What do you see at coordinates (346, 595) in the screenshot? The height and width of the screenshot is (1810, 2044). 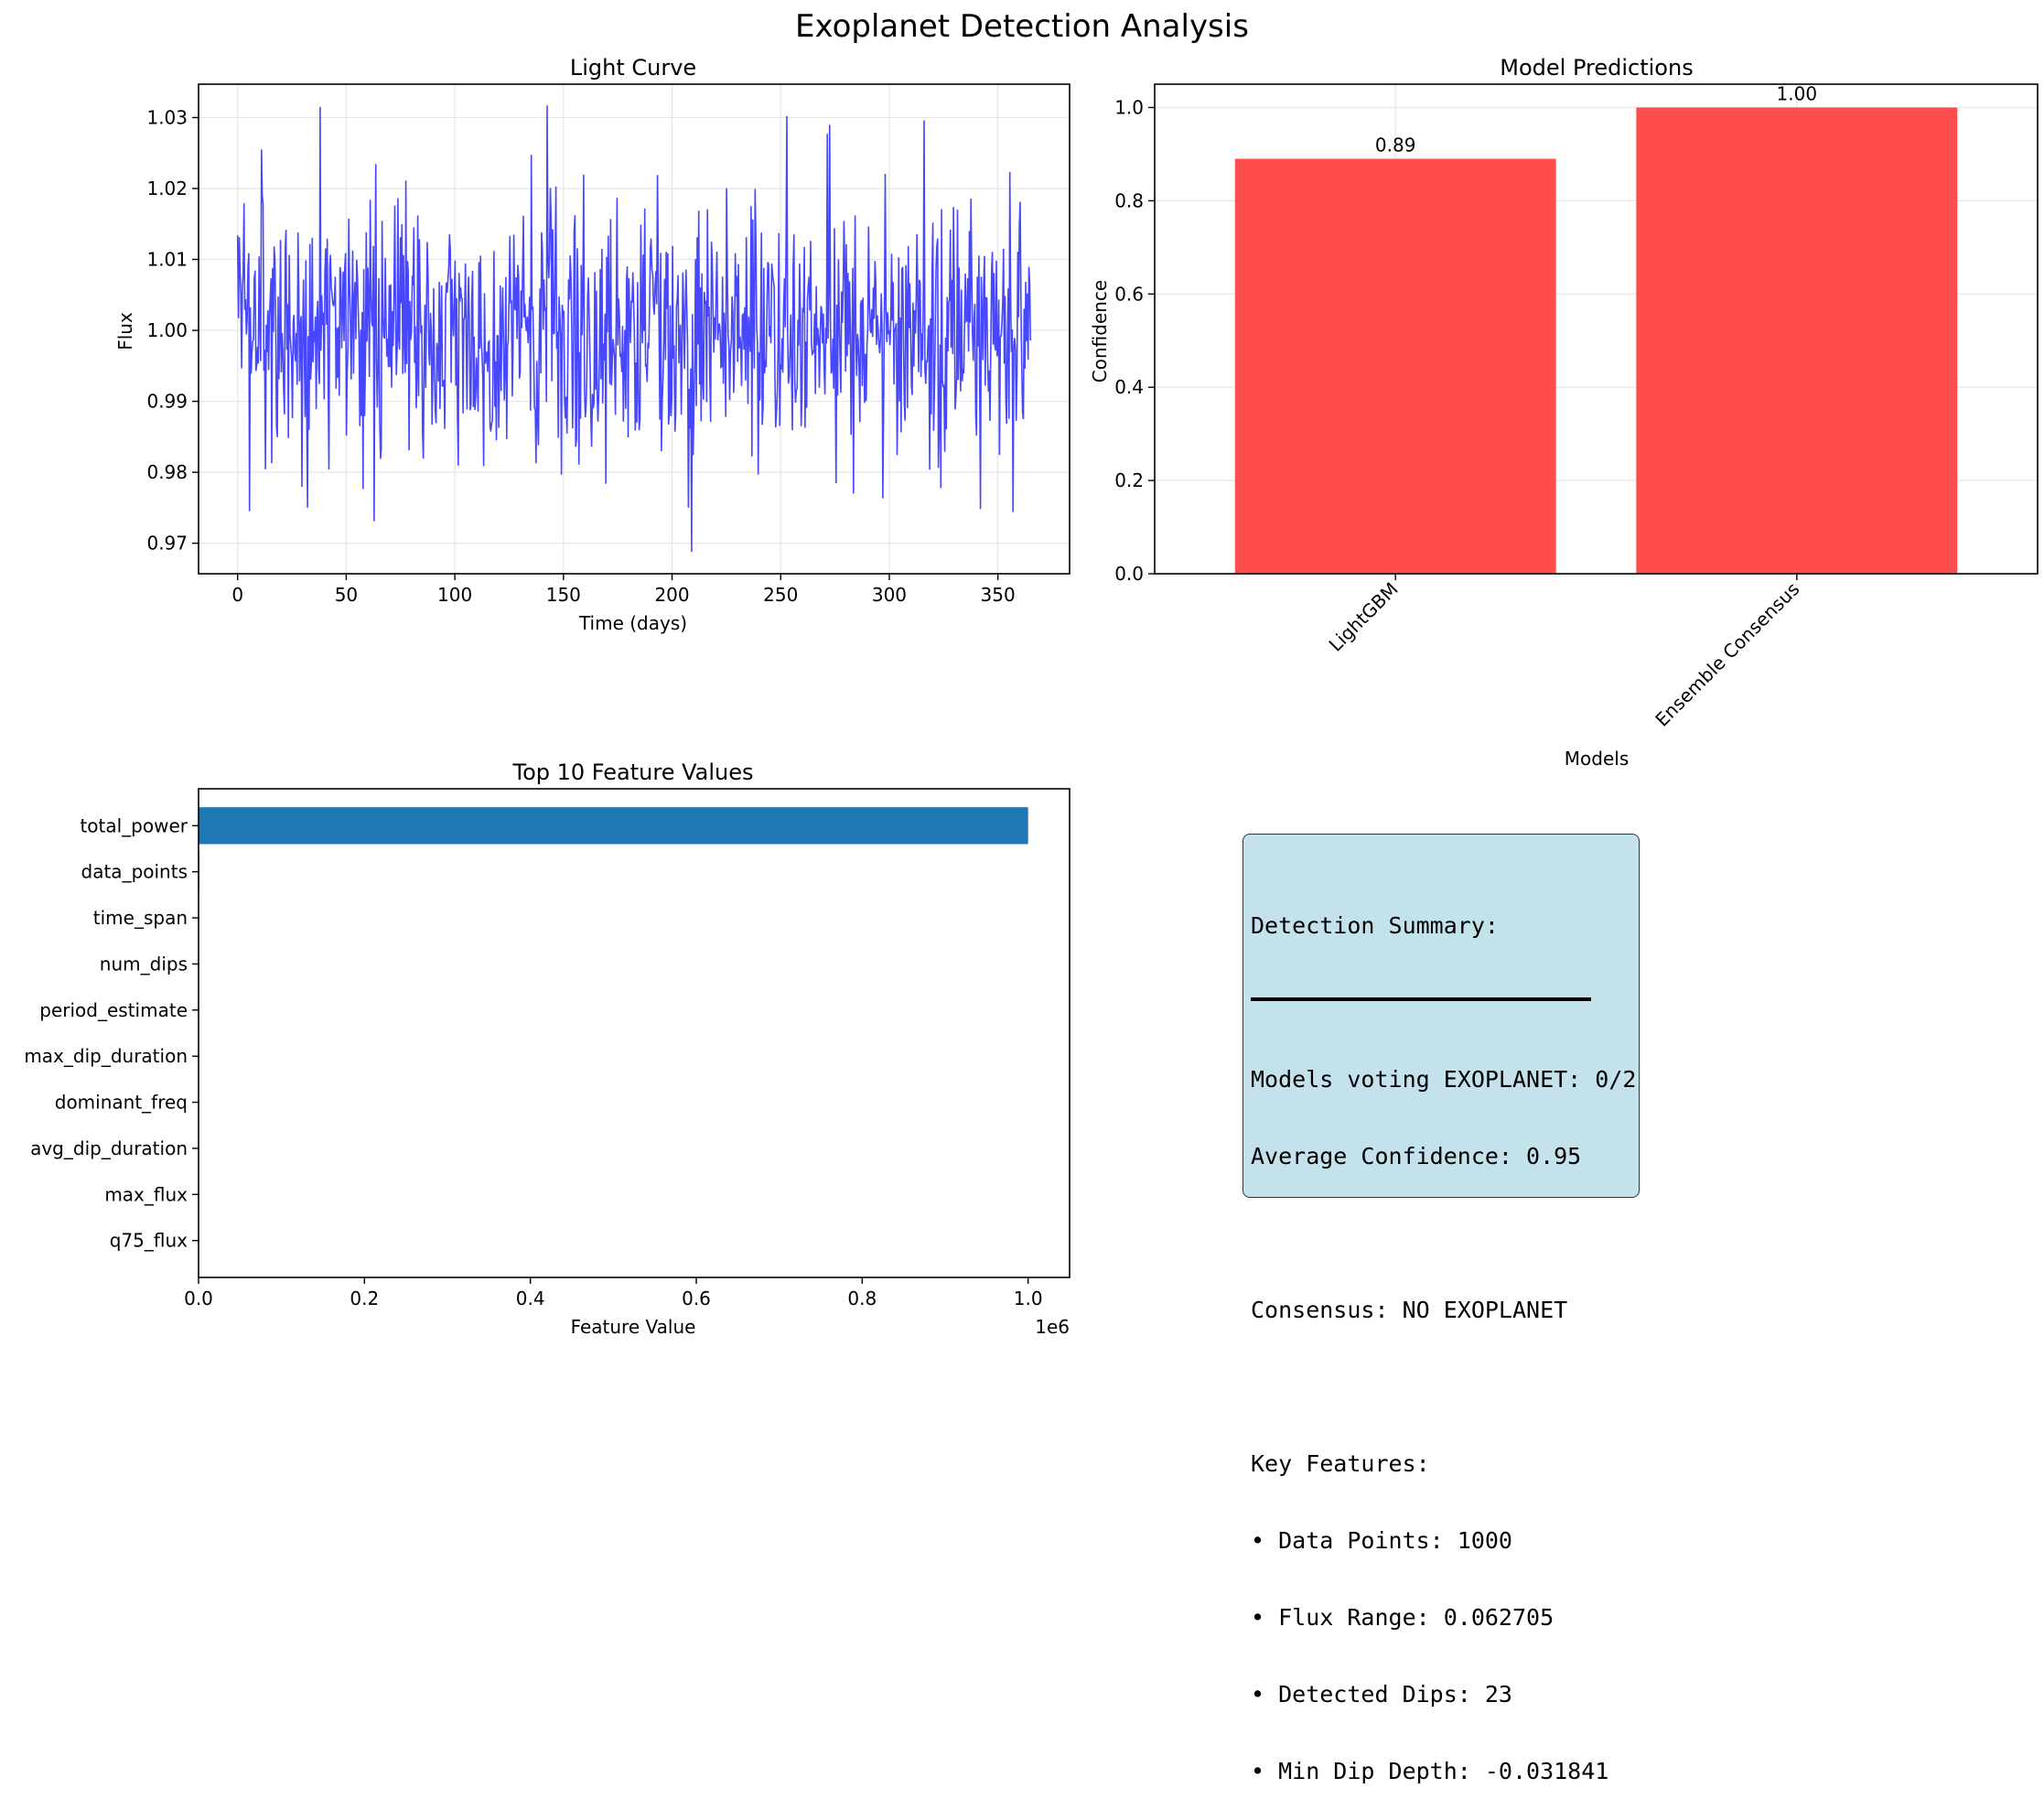 I see `light-curve-xtick-label-1: 50` at bounding box center [346, 595].